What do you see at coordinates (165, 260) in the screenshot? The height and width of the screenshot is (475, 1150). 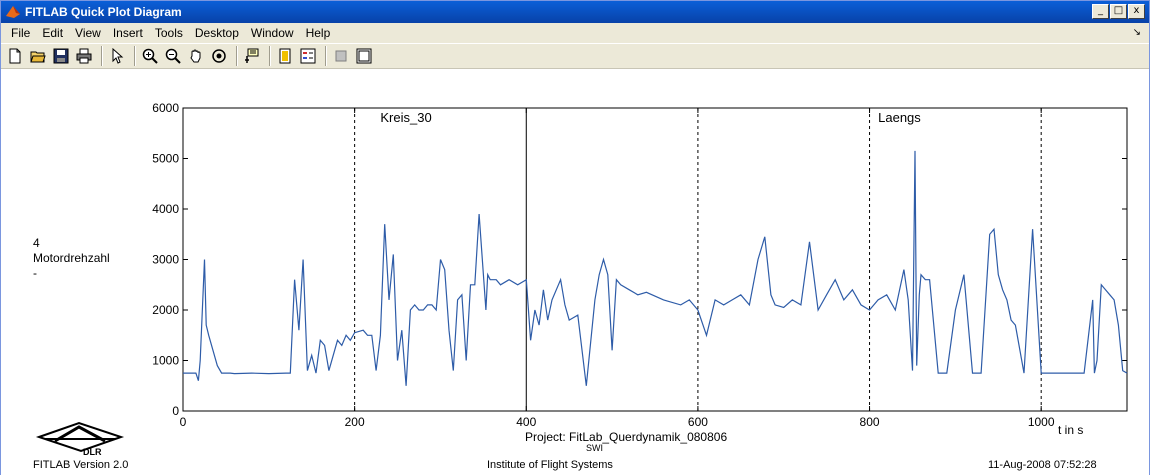 I see `y-tick-label: 3000` at bounding box center [165, 260].